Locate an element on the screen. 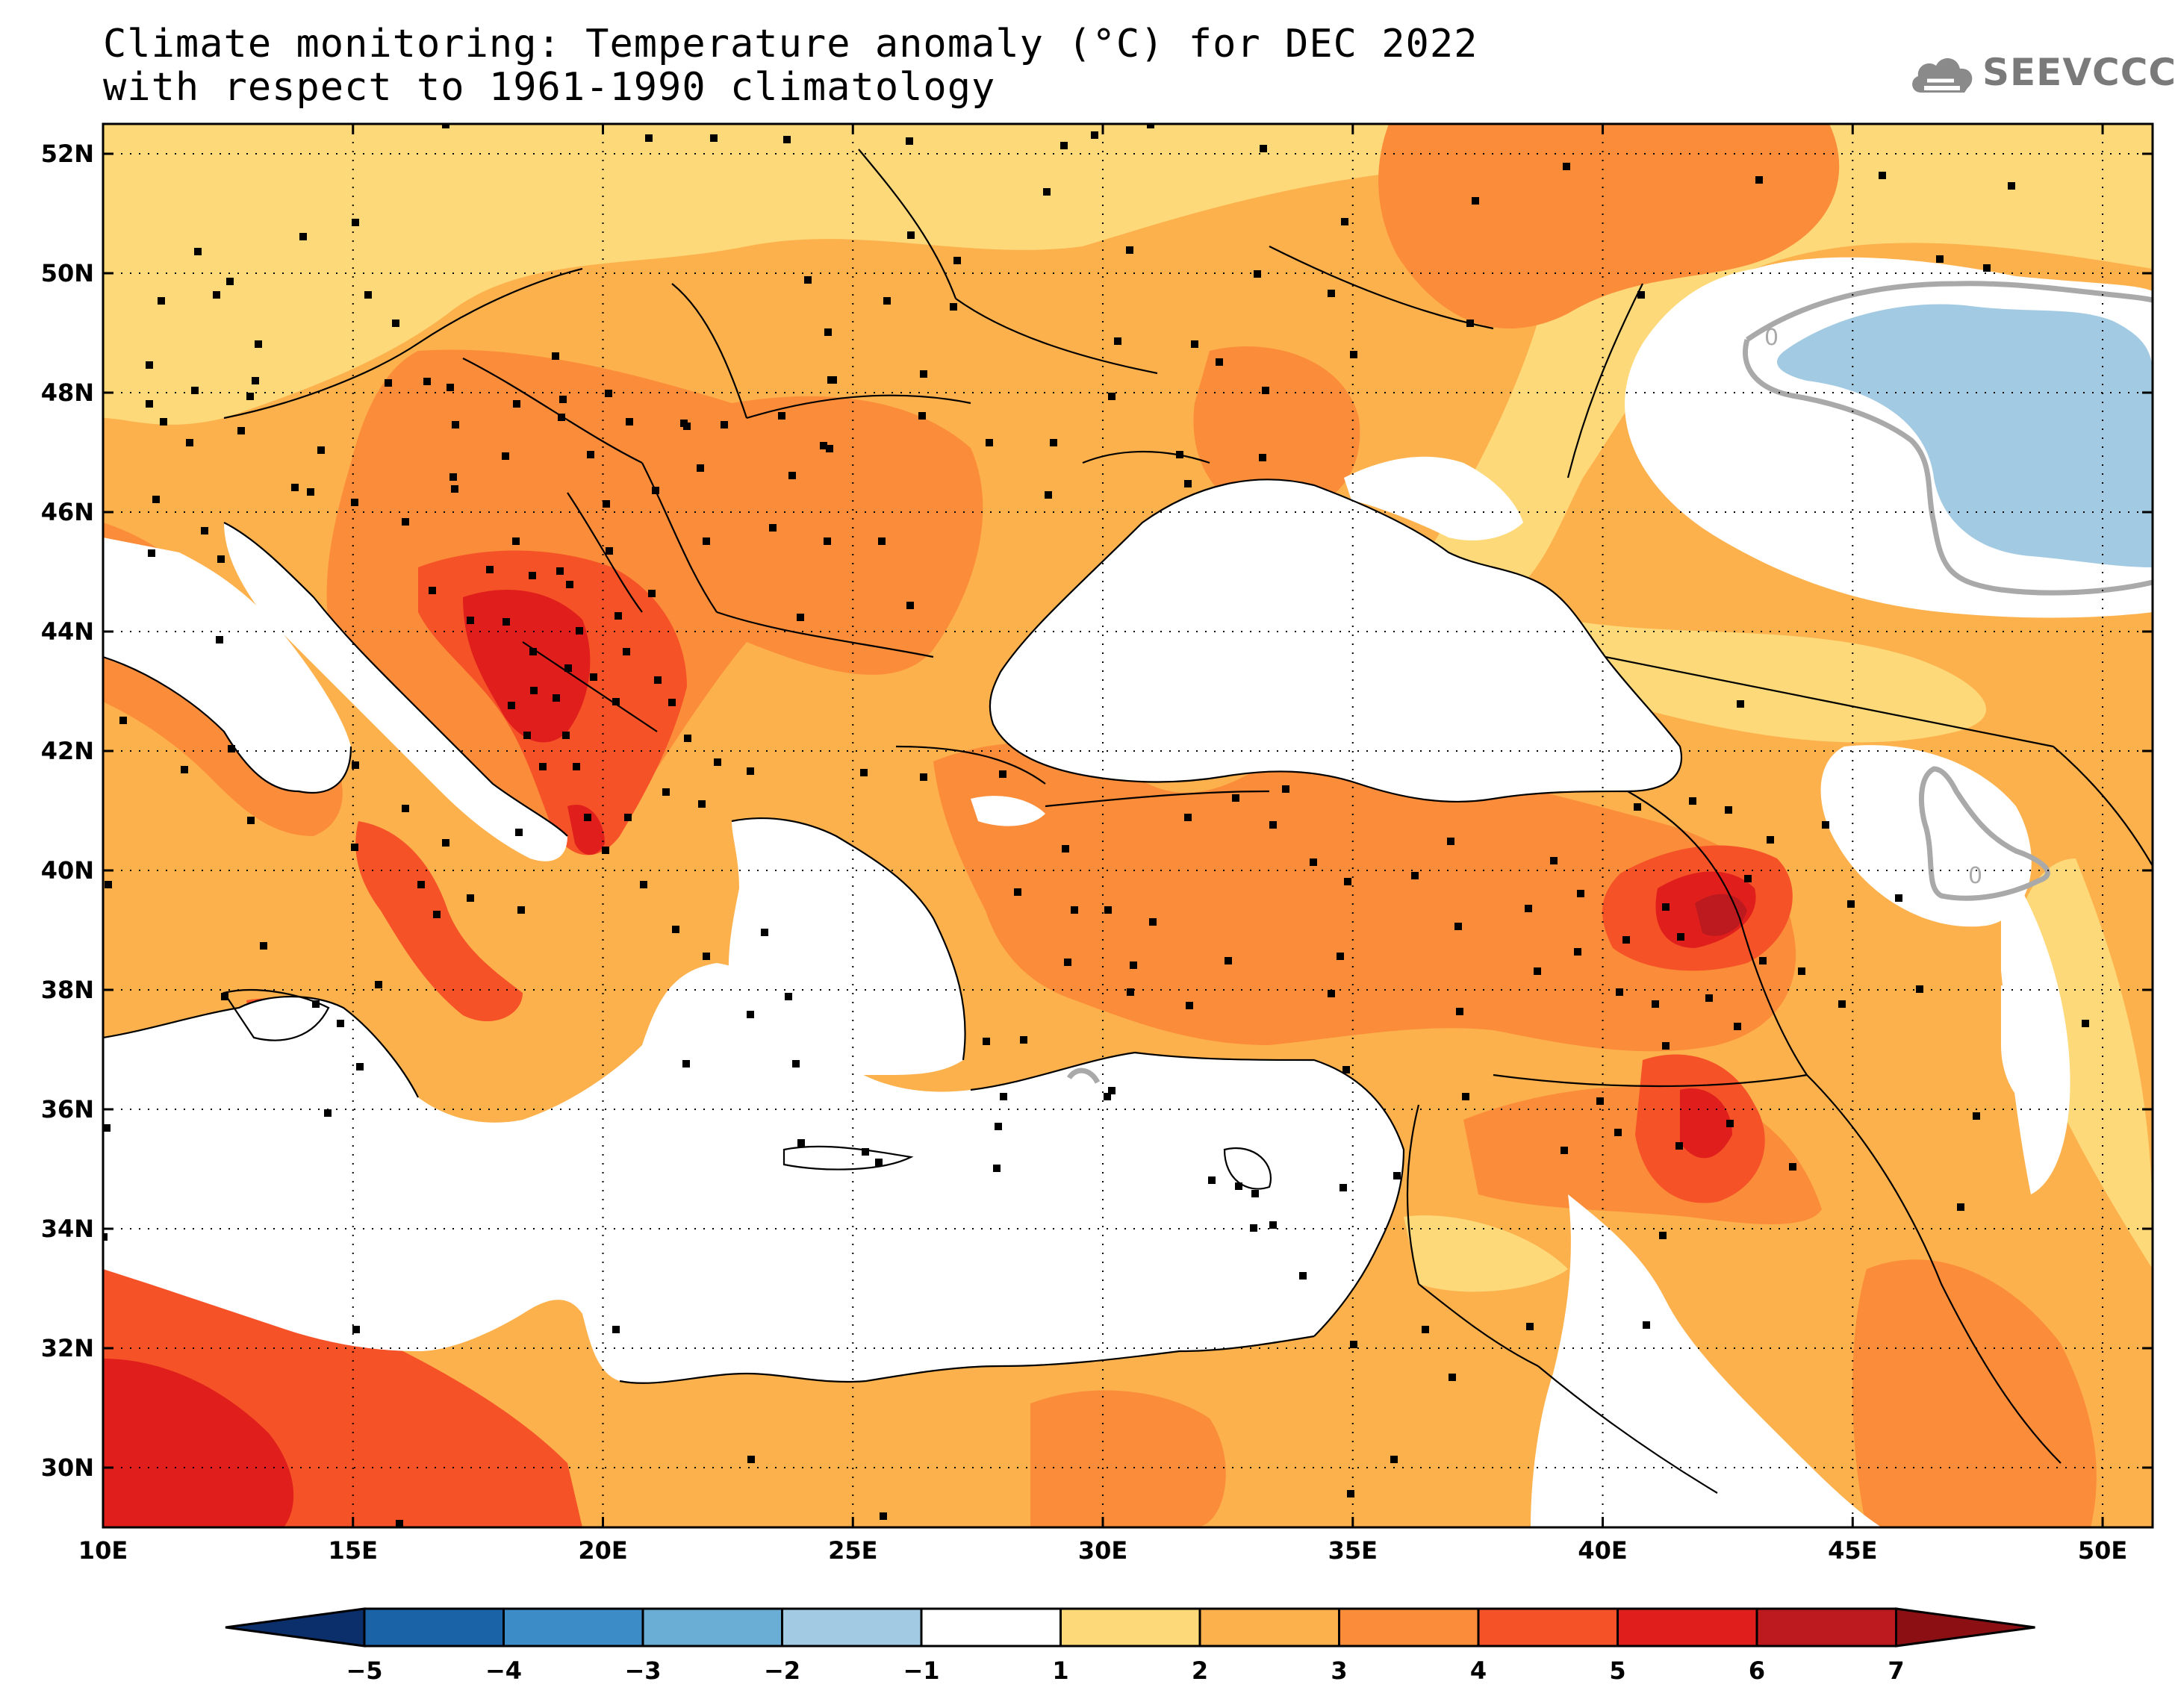 This screenshot has width=2175, height=1708. colorbar-tick-label: −1 is located at coordinates (921, 1670).